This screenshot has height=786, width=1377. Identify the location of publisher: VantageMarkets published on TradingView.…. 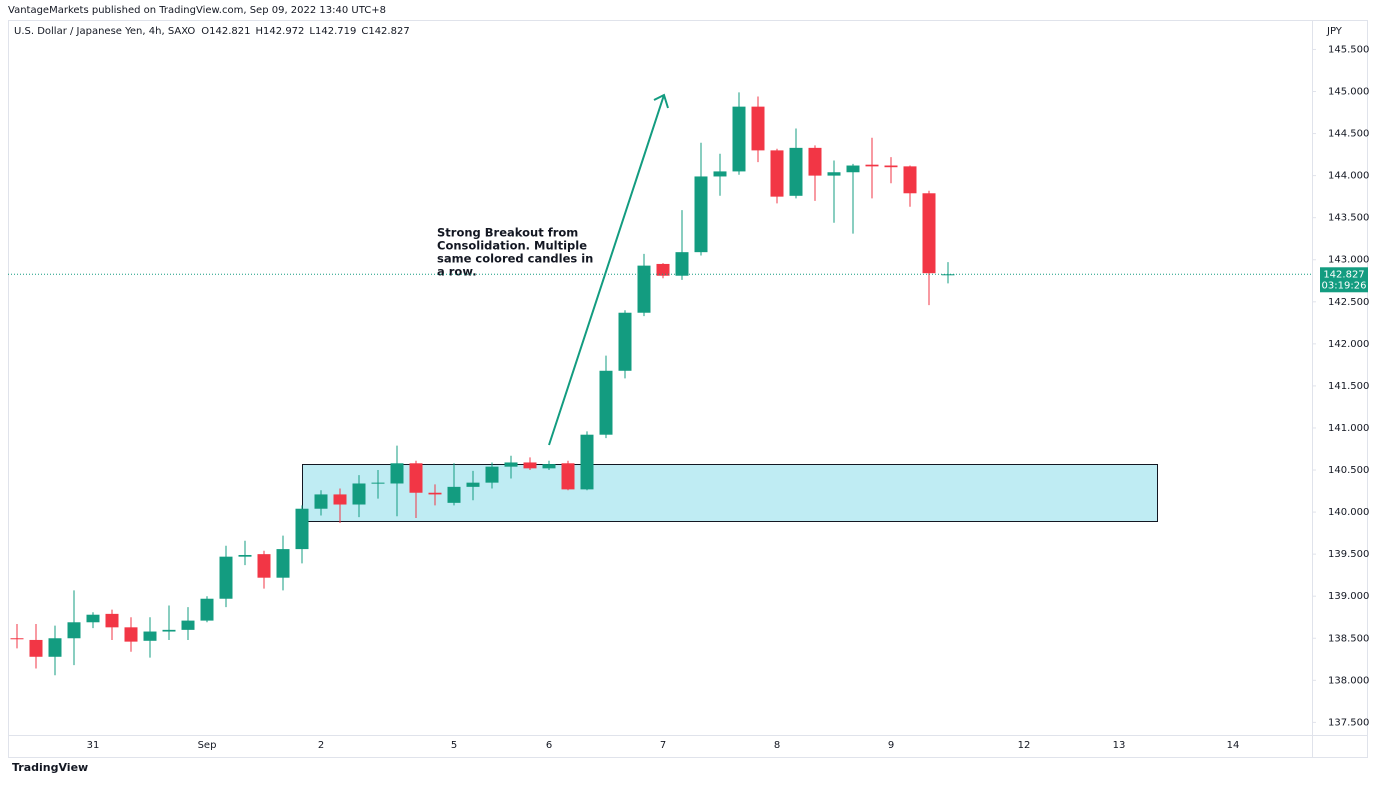
(197, 10).